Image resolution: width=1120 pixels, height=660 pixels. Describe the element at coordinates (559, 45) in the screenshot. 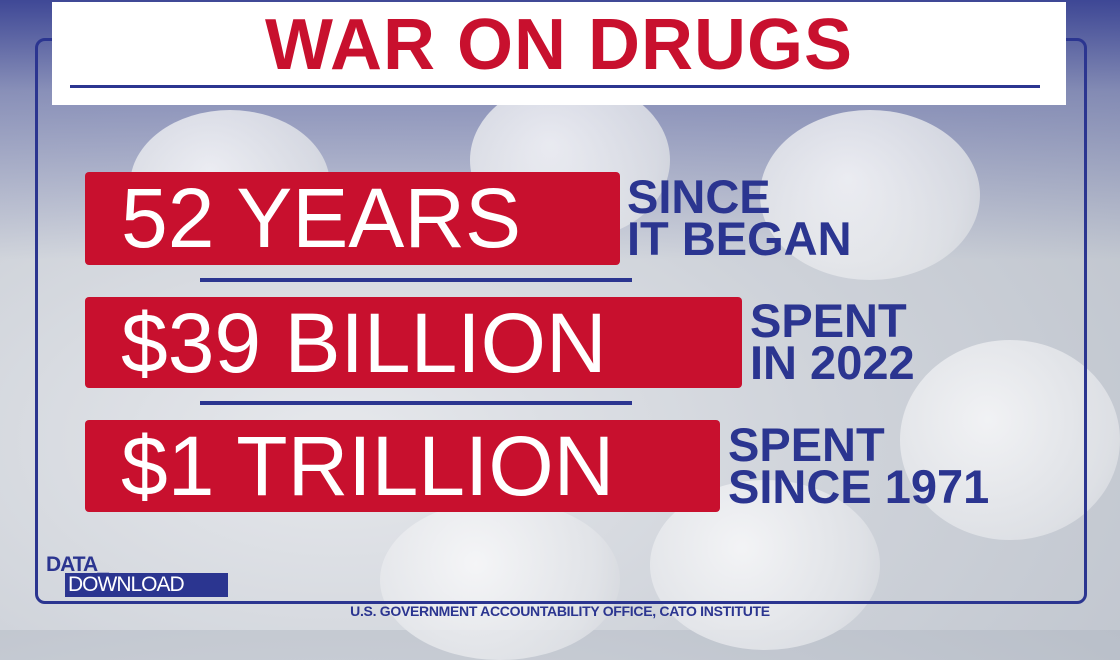

I see `page-title: WAR ON DRUGS` at that location.